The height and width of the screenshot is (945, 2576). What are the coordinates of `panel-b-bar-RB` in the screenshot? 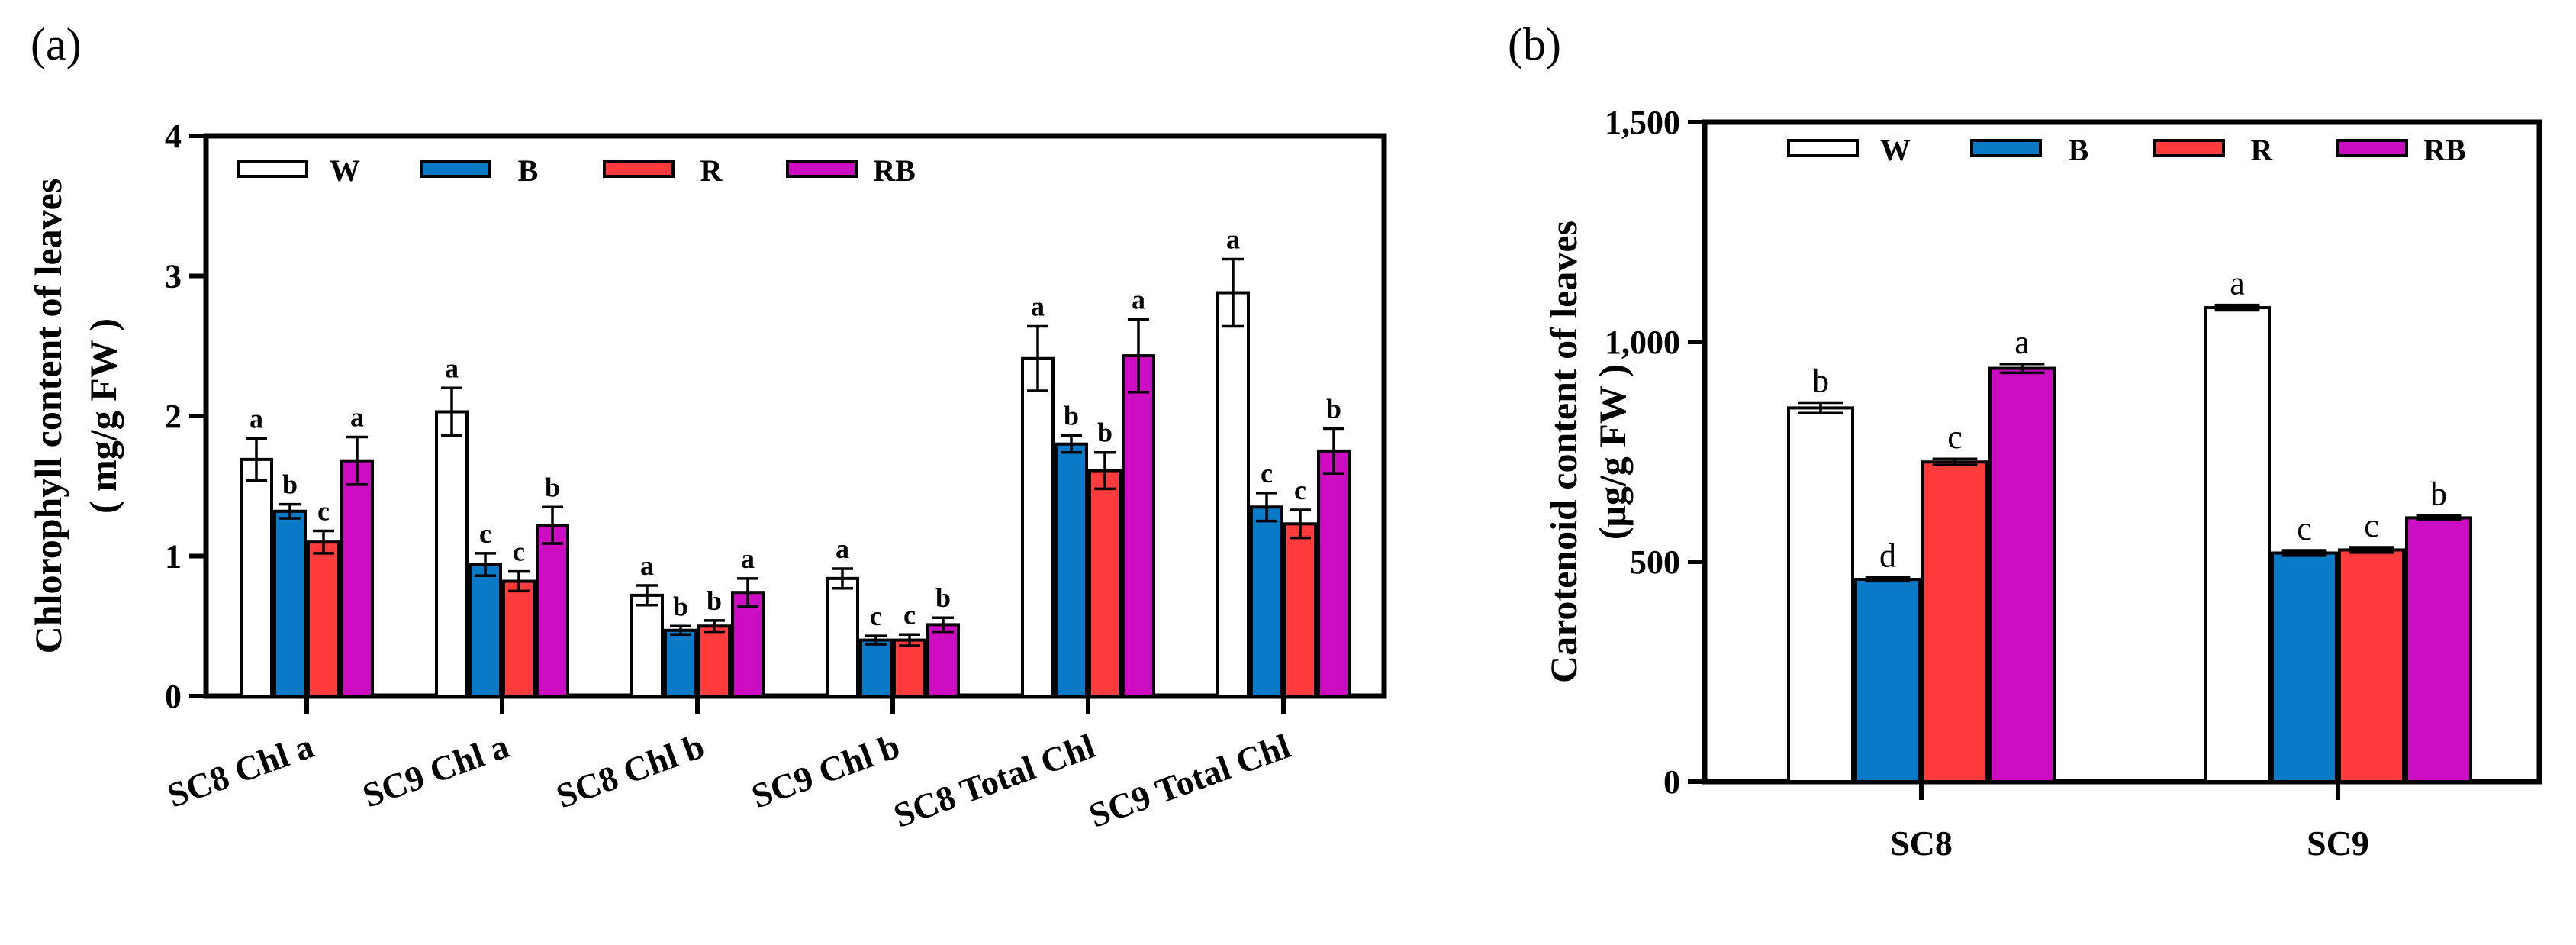 It's located at (2438, 650).